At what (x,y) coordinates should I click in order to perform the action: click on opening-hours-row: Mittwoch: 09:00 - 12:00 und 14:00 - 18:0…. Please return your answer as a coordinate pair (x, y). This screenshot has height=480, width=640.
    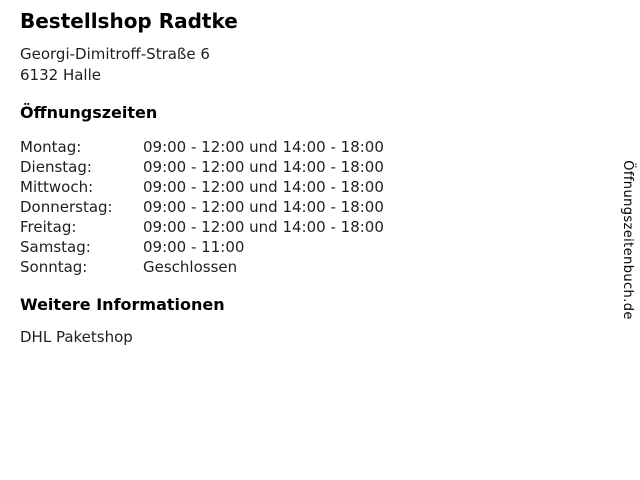
    Looking at the image, I should click on (305, 187).